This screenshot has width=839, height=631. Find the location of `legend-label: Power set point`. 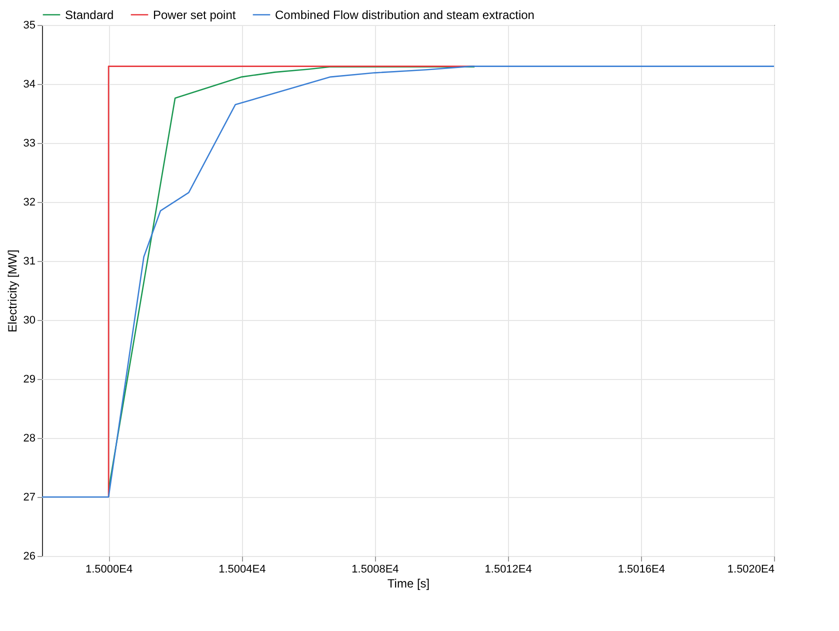

legend-label: Power set point is located at coordinates (194, 15).